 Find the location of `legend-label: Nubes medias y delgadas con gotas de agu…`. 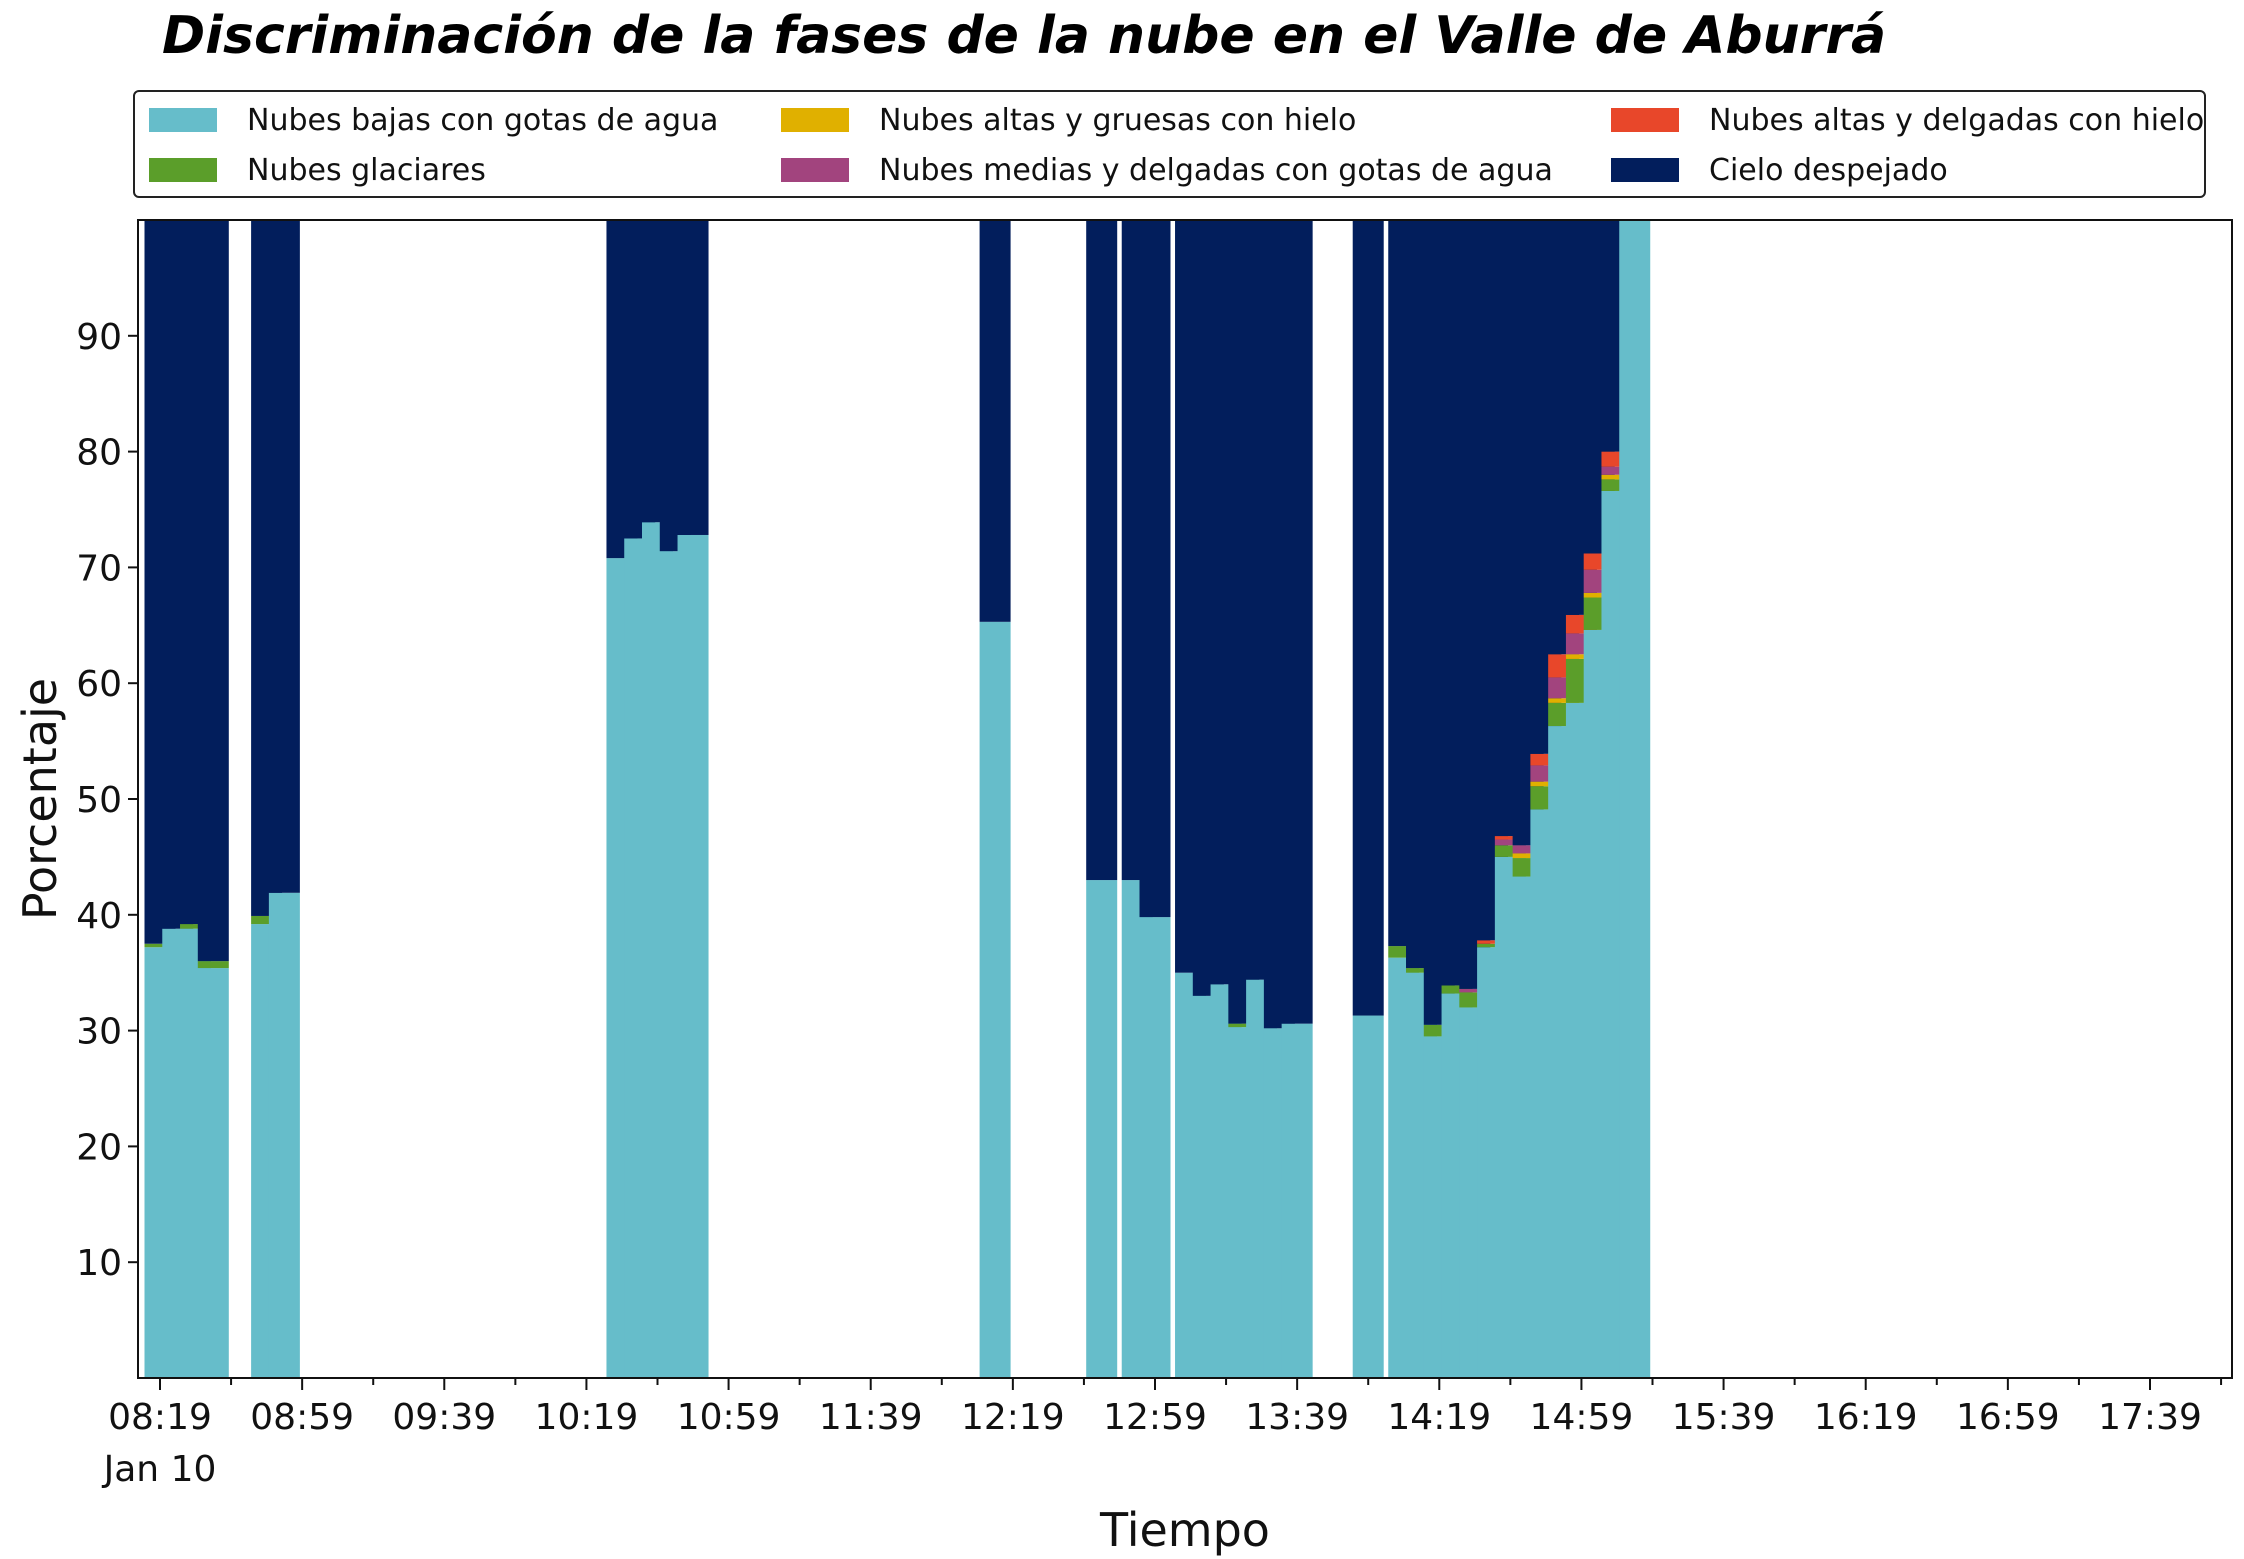

legend-label: Nubes medias y delgadas con gotas de agu… is located at coordinates (1216, 170).